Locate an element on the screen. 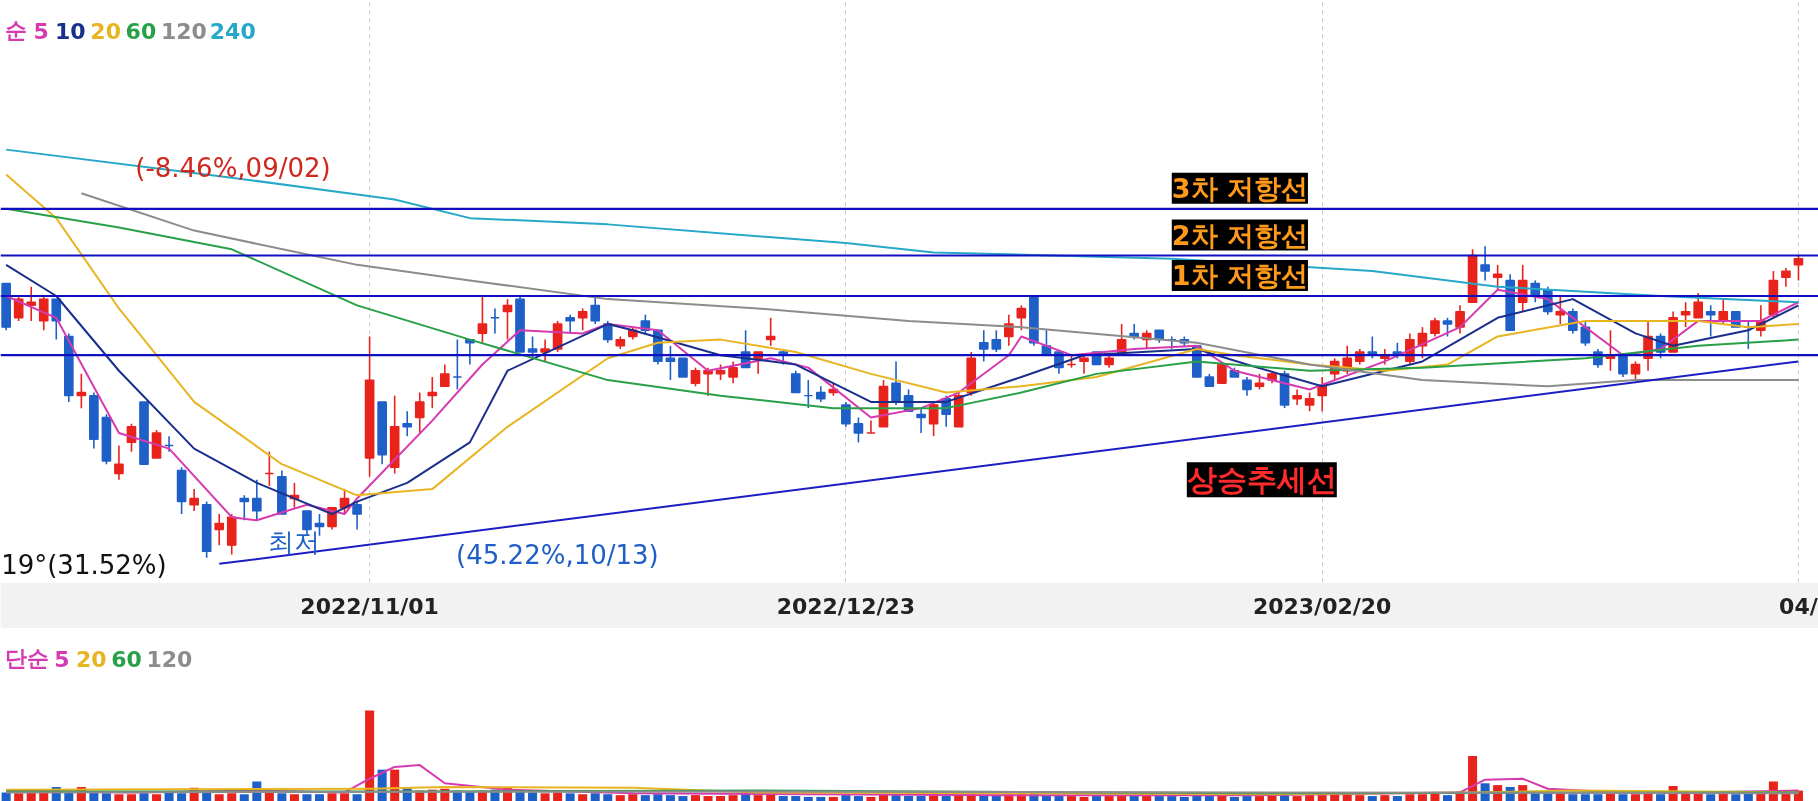  x-tick-label: 2023/02/20 is located at coordinates (1322, 606).